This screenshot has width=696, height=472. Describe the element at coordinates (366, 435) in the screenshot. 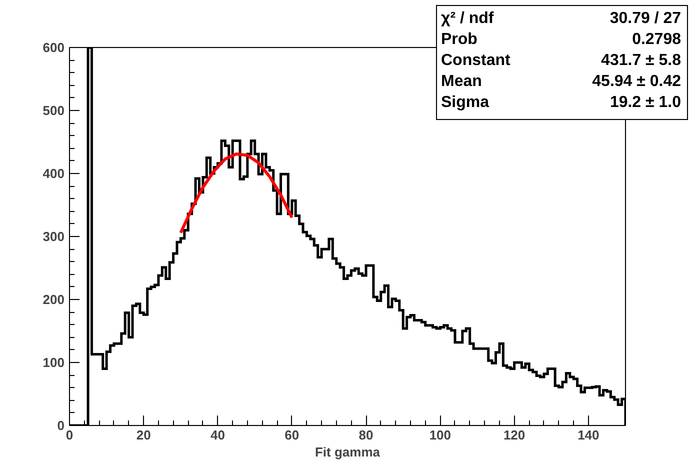

I see `x-tick-label: 80` at that location.